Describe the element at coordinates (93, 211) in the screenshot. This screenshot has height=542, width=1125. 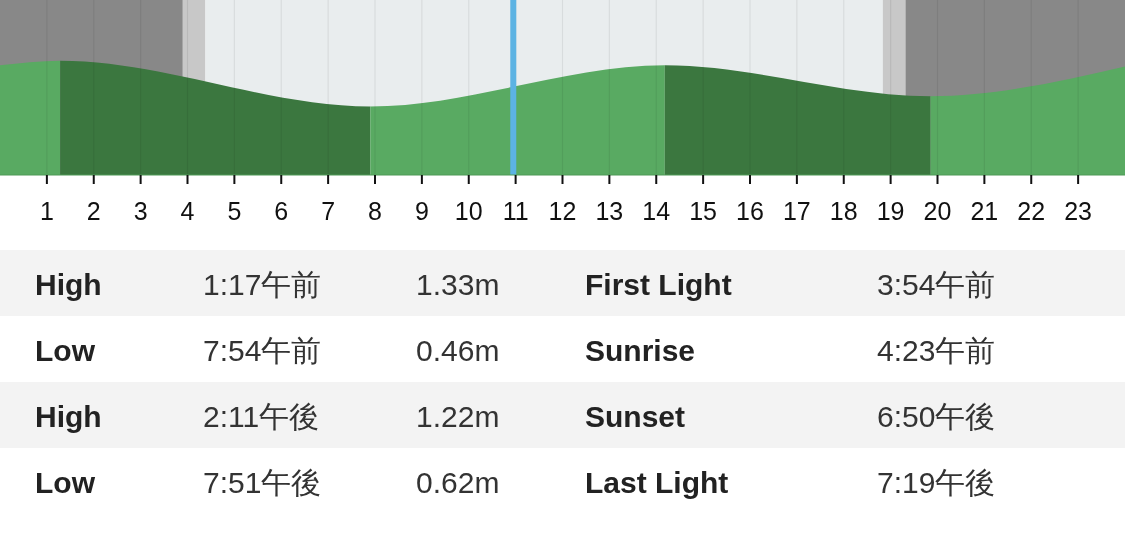
I see `x-tick-label: 2` at that location.